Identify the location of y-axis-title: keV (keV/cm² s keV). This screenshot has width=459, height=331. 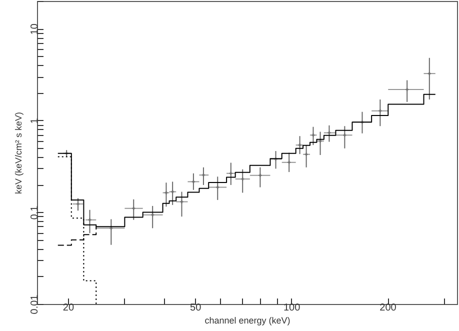
(19, 153).